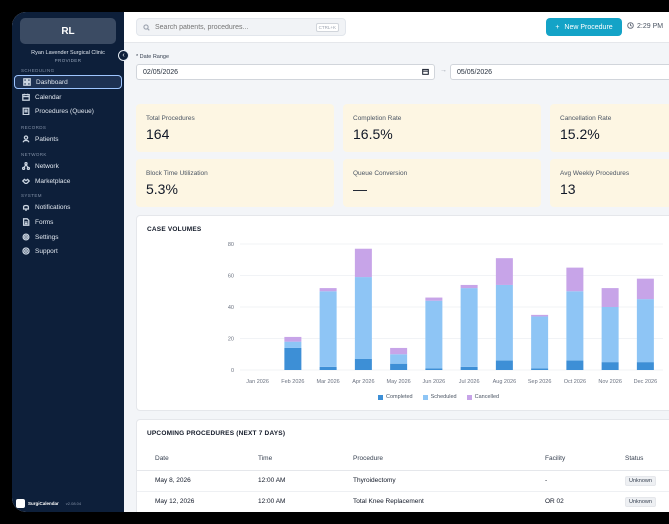 The width and height of the screenshot is (669, 524). Describe the element at coordinates (396, 27) in the screenshot. I see `topbar: CTRL+K + New Procedure 2:29 PM` at that location.